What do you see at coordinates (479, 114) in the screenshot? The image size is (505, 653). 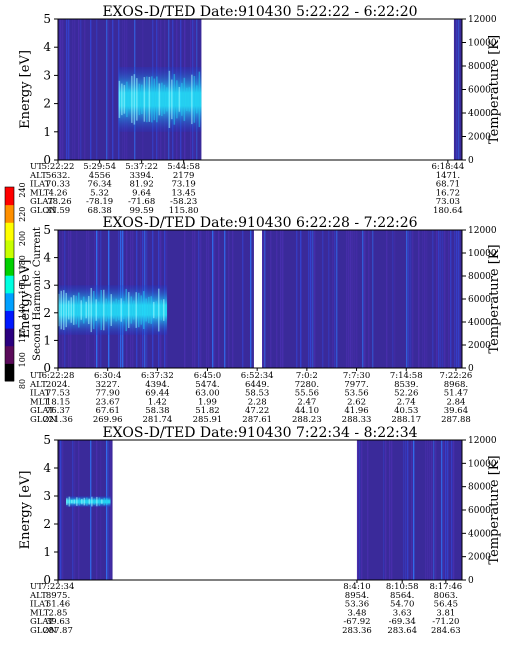 I see `y2-tick-label: 4000` at bounding box center [479, 114].